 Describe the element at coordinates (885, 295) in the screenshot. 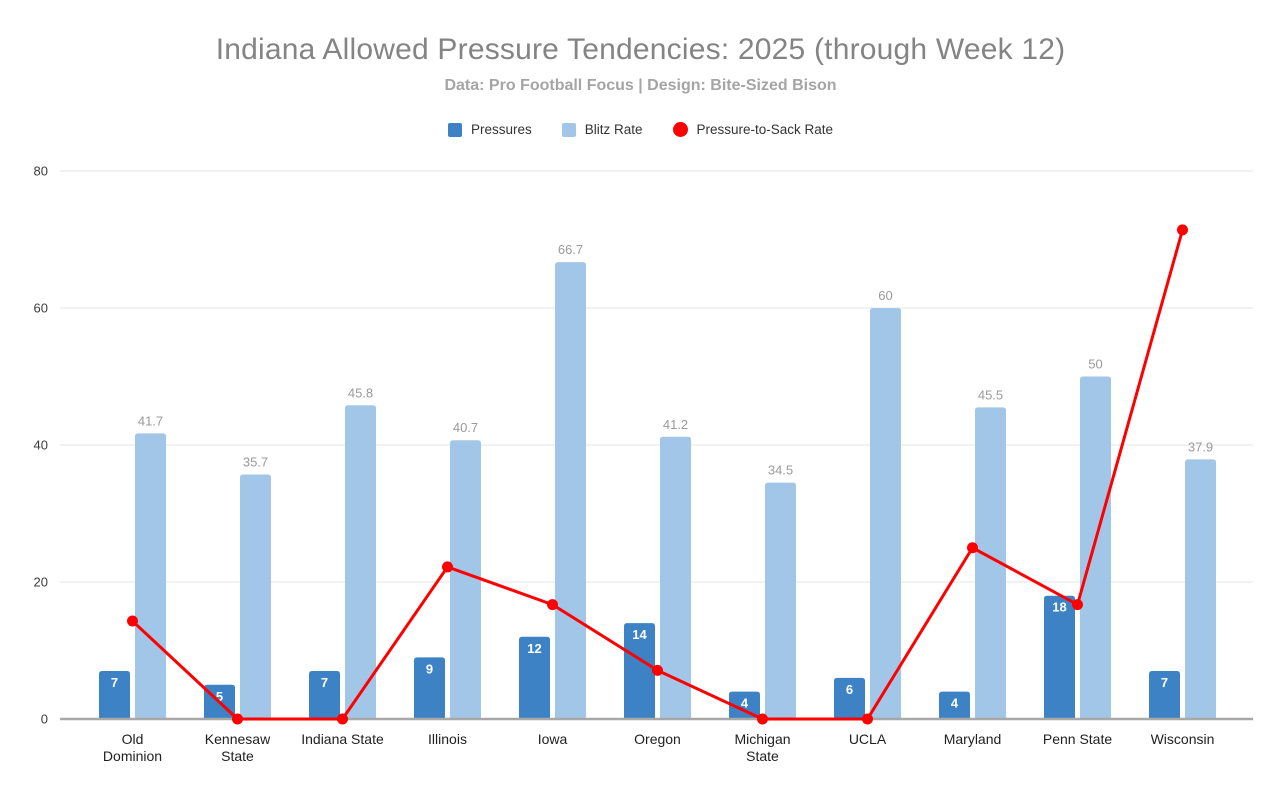

I see `bar-value-label: 60` at that location.